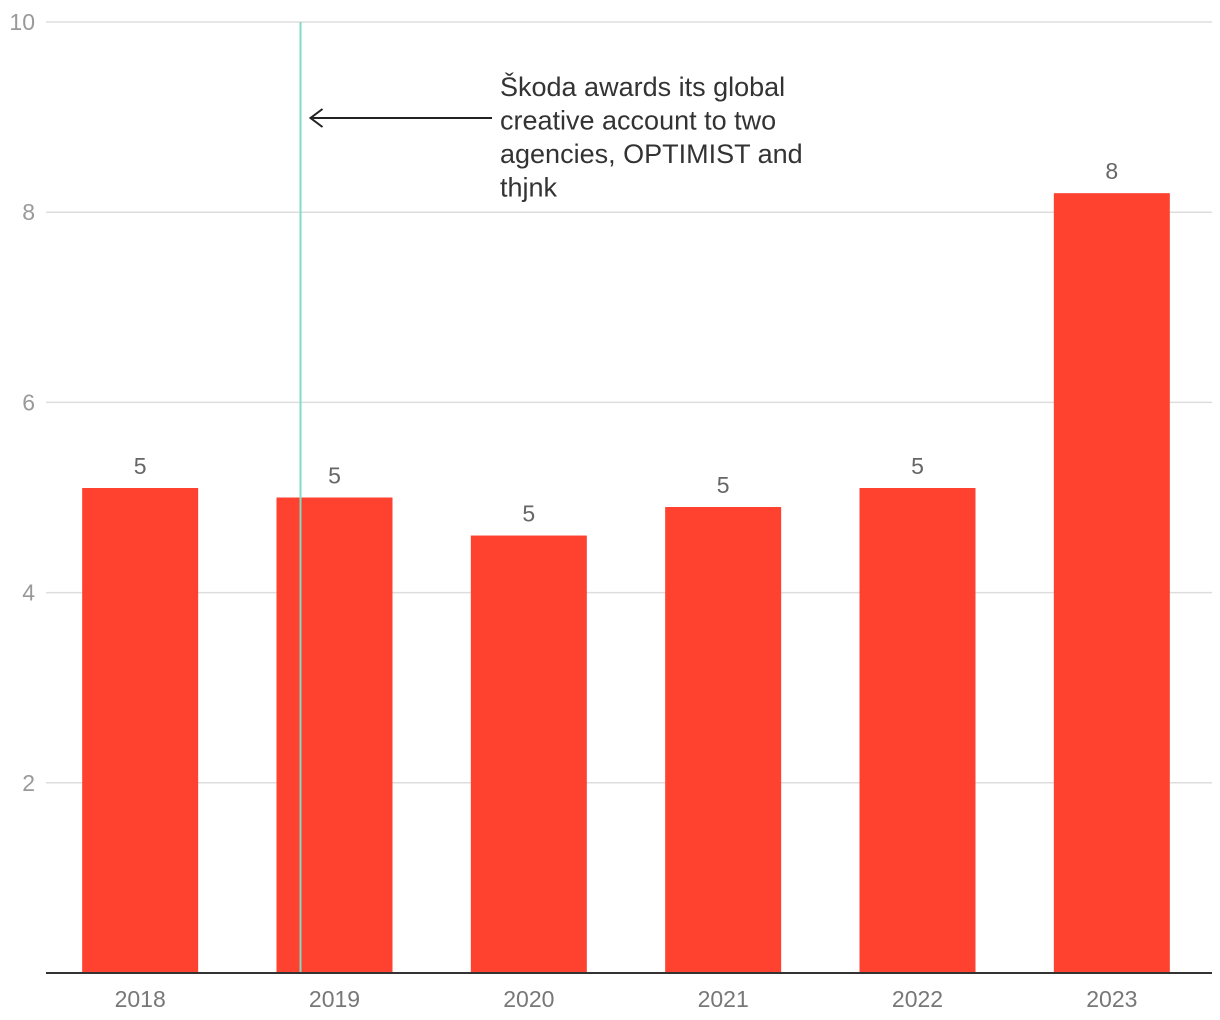  I want to click on y-axis-ticks: 2 4 6 8 10, so click(22, 402).